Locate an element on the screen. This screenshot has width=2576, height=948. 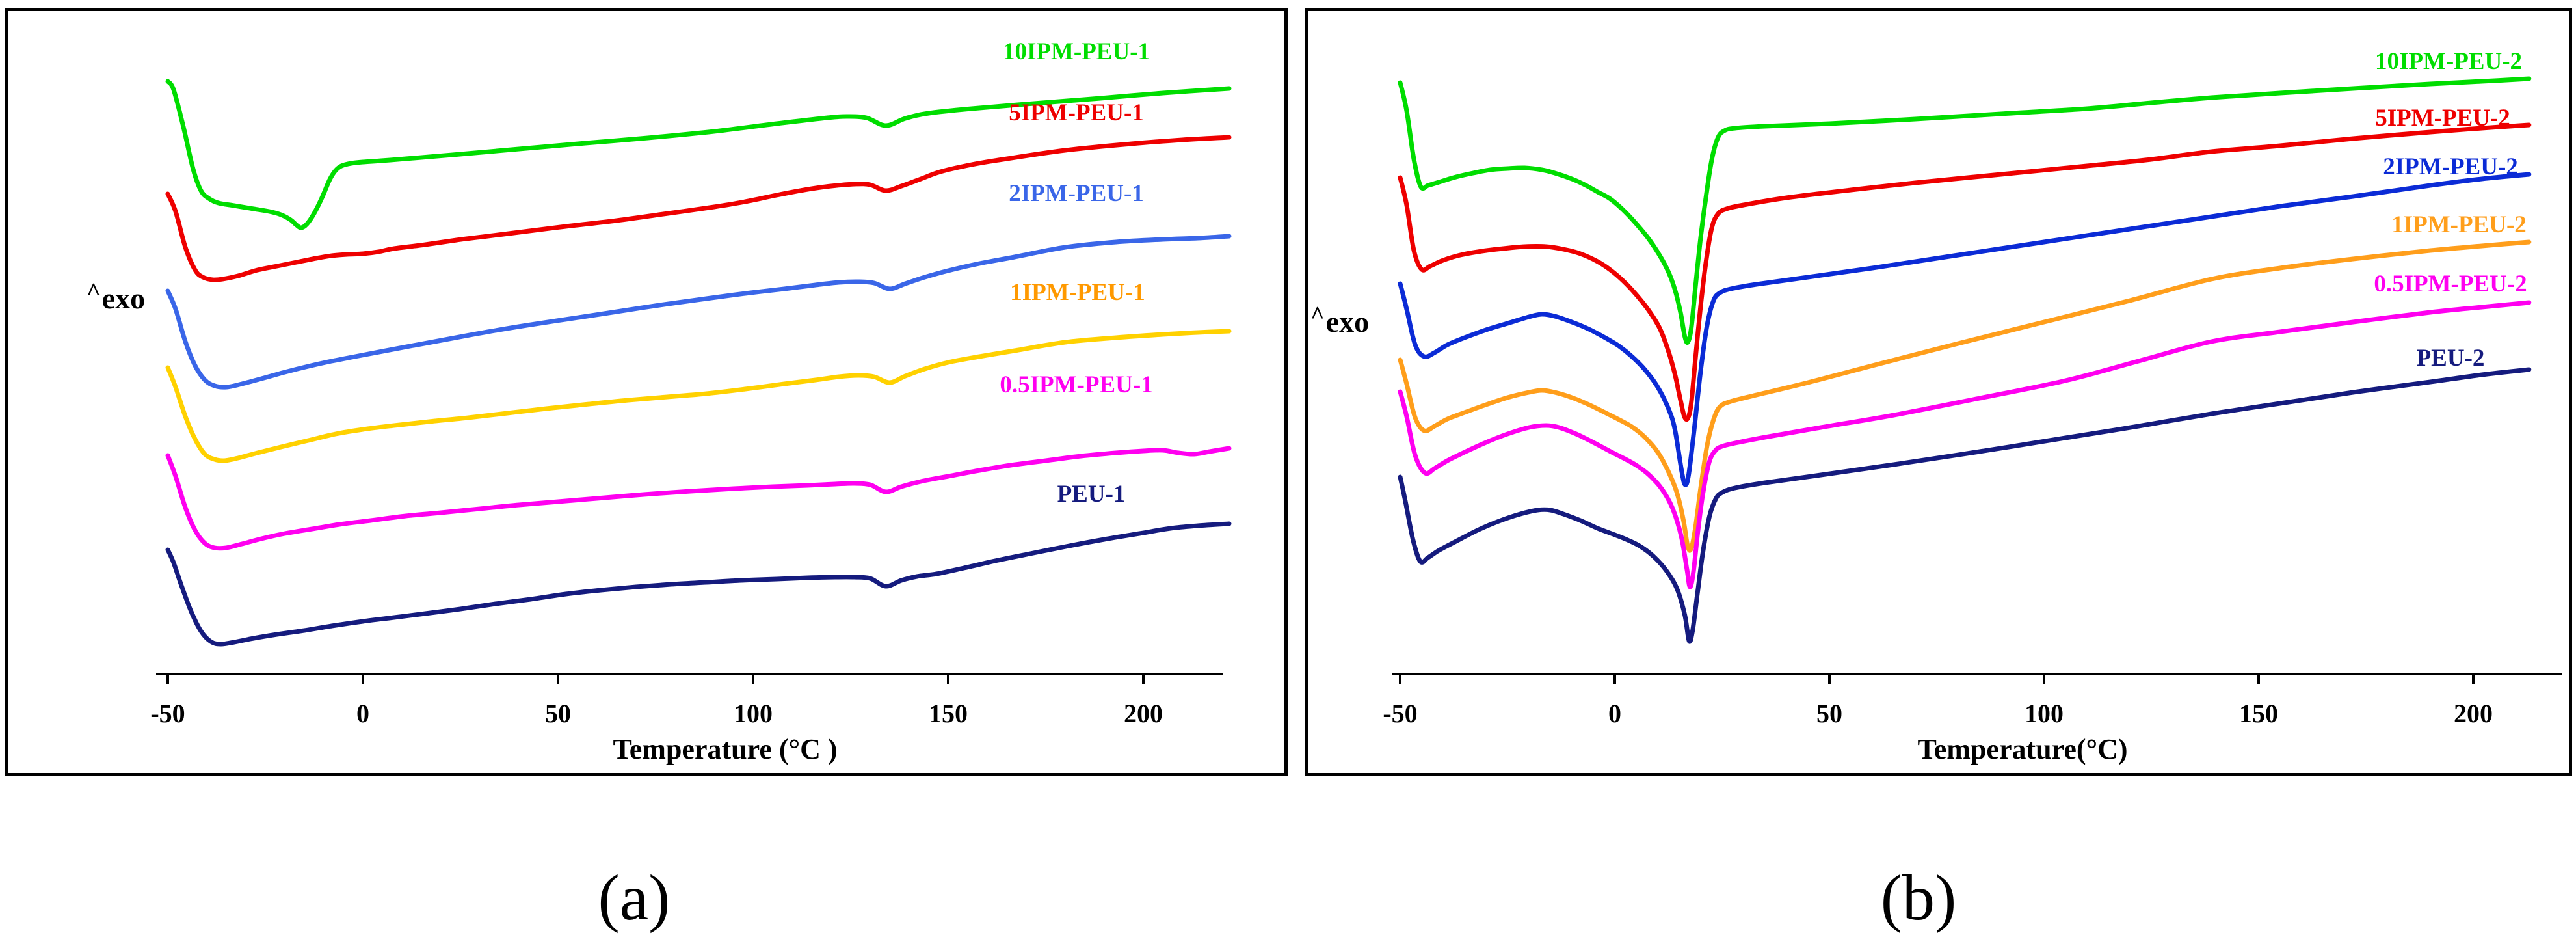
exo-axis-label-a: ^exo is located at coordinates (116, 297).